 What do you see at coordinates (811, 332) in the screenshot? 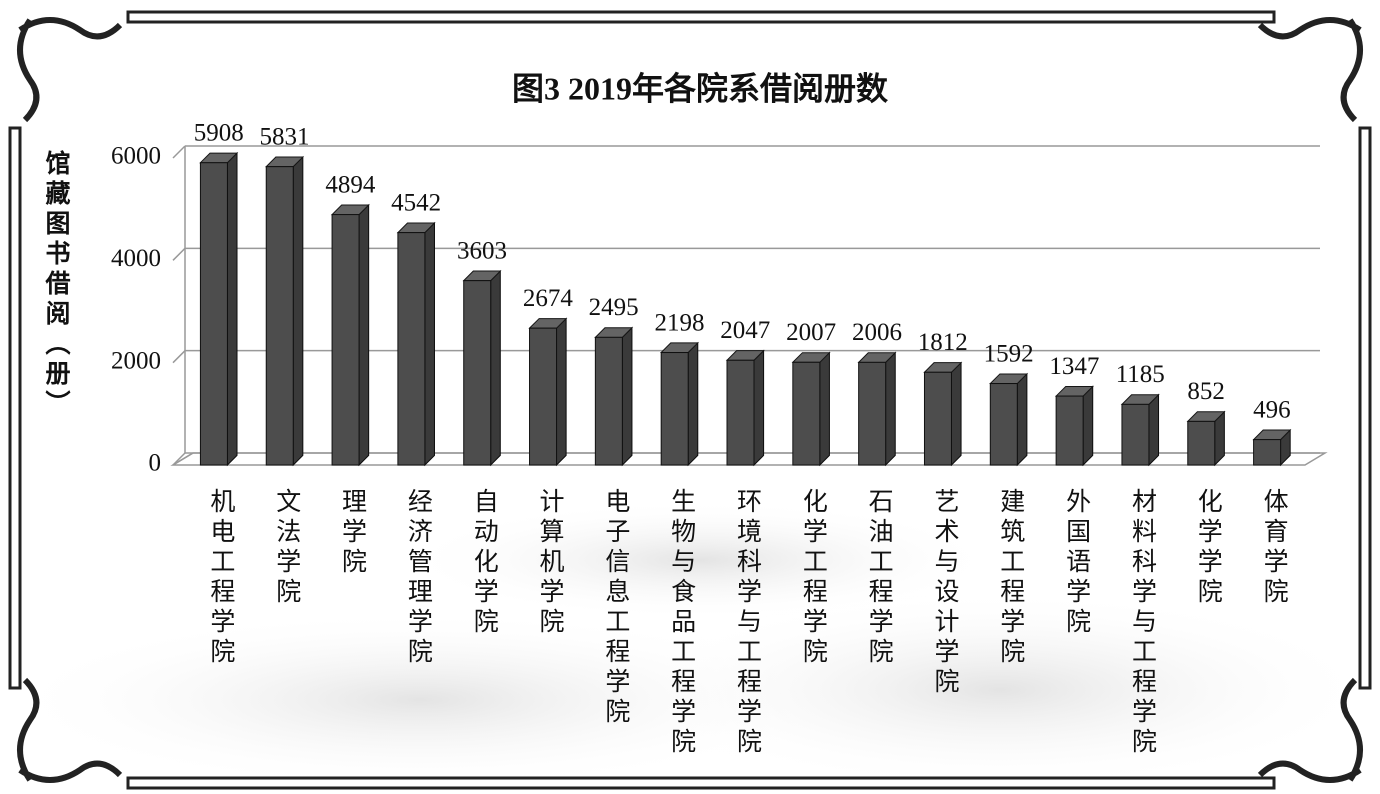
I see `value-label: 2007` at bounding box center [811, 332].